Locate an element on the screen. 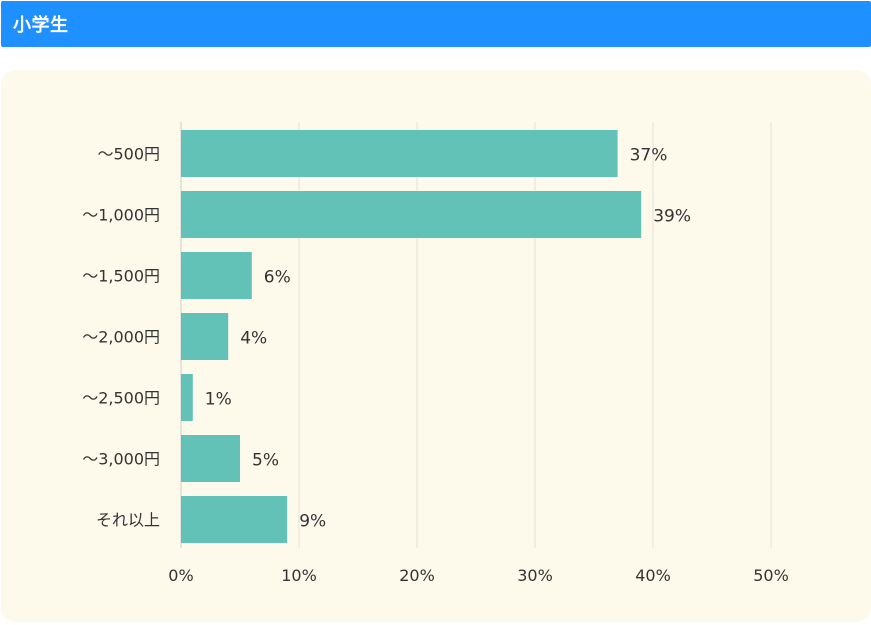 Image resolution: width=871 pixels, height=625 pixels. value-label: 37% is located at coordinates (649, 156).